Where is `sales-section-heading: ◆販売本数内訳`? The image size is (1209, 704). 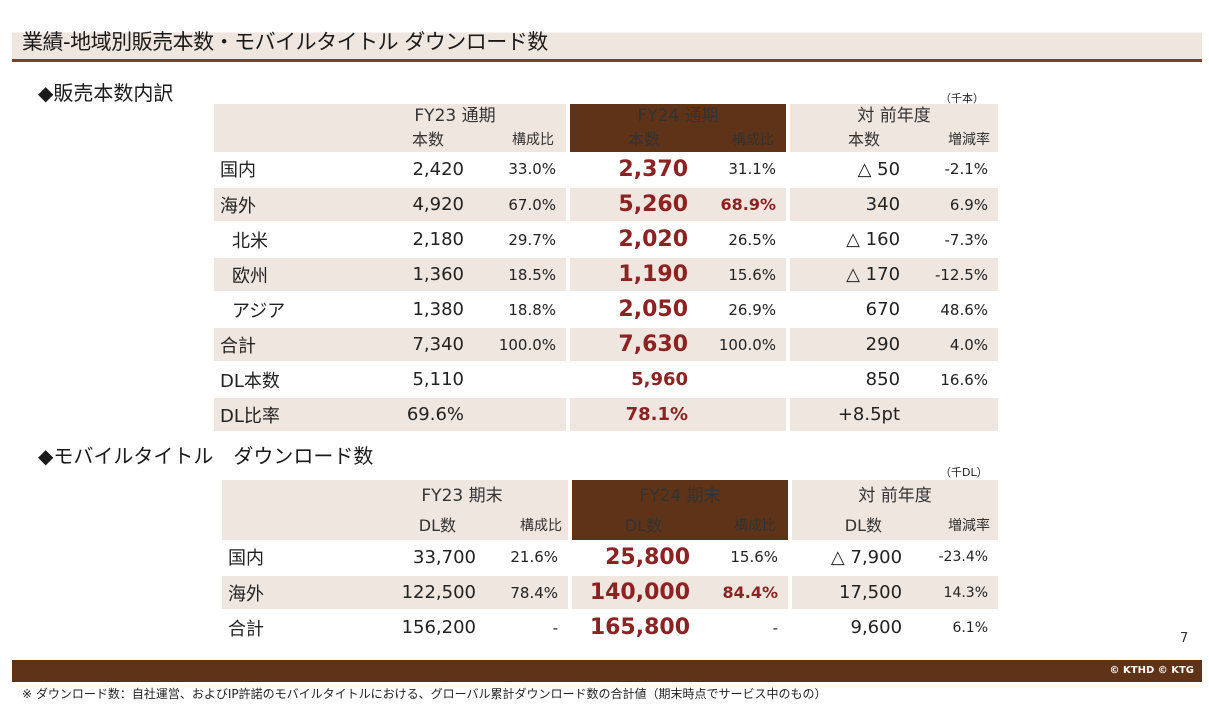 sales-section-heading: ◆販売本数内訳 is located at coordinates (106, 93).